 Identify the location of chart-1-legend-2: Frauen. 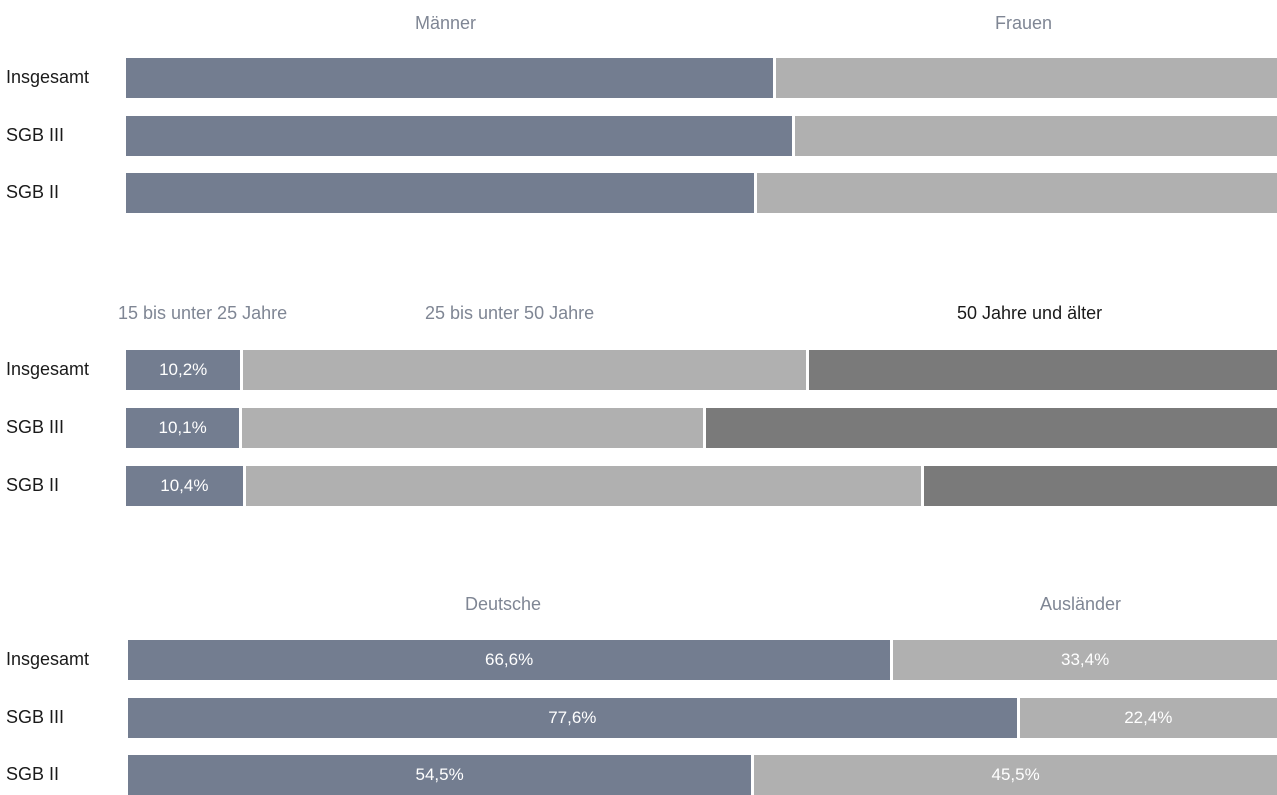
(1024, 23).